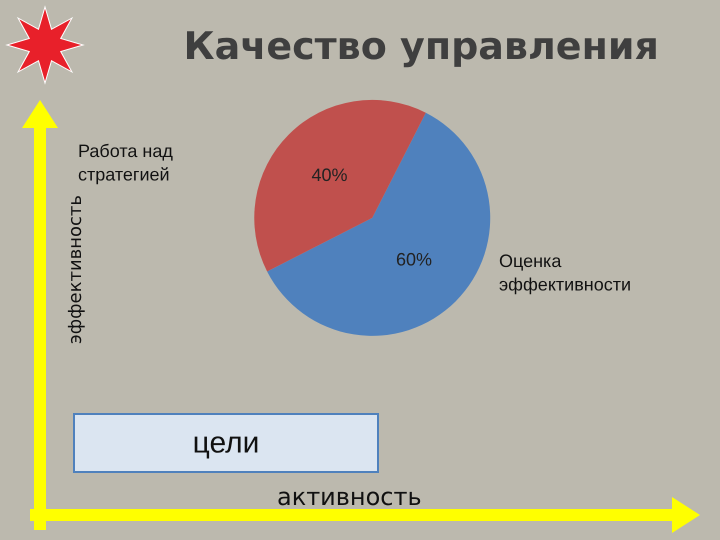 Image resolution: width=720 pixels, height=540 pixels. Describe the element at coordinates (421, 46) in the screenshot. I see `chart-title: Качество управления` at that location.